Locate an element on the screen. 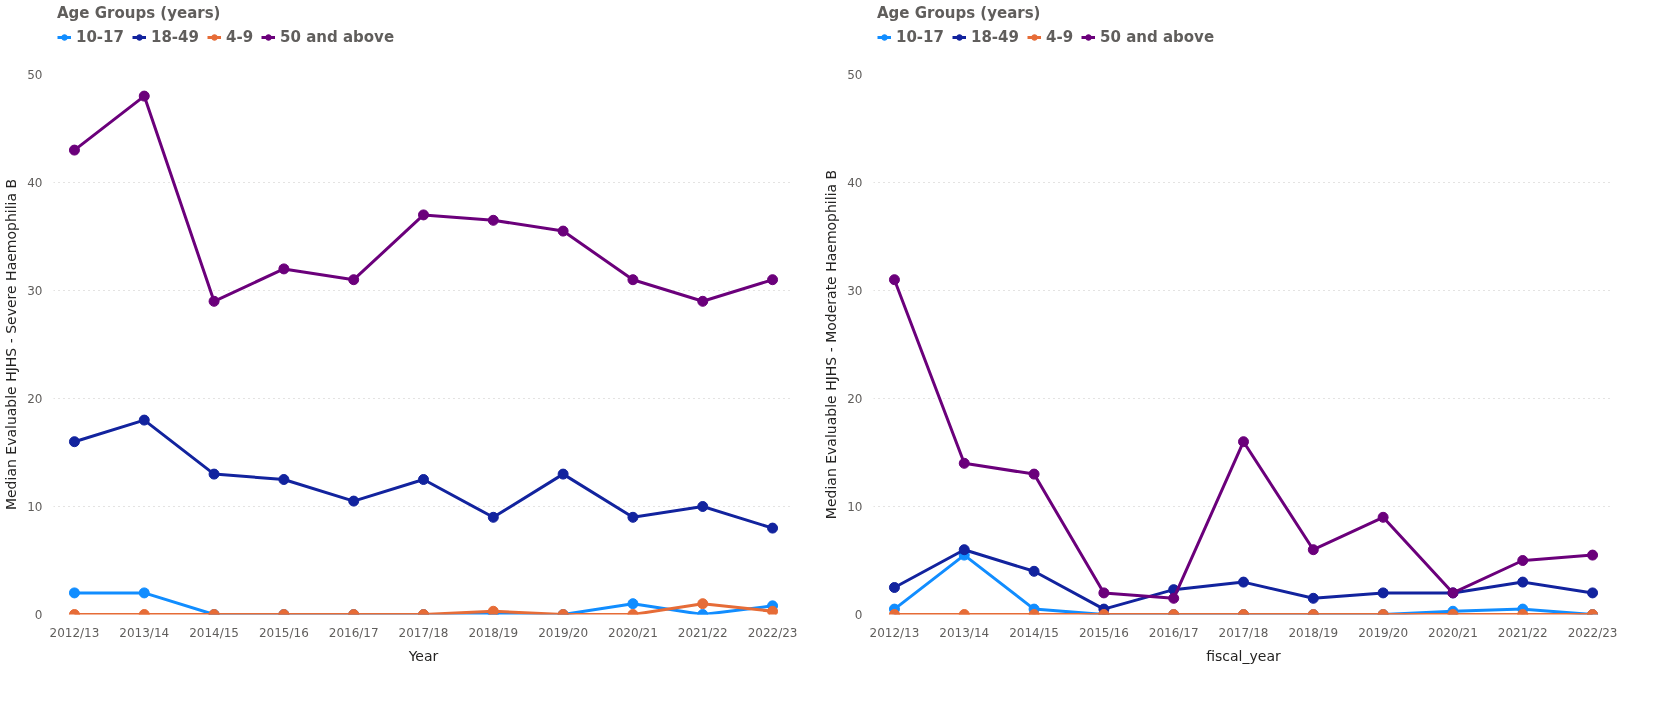  x-axis-title: fiscal_year is located at coordinates (1243, 655).